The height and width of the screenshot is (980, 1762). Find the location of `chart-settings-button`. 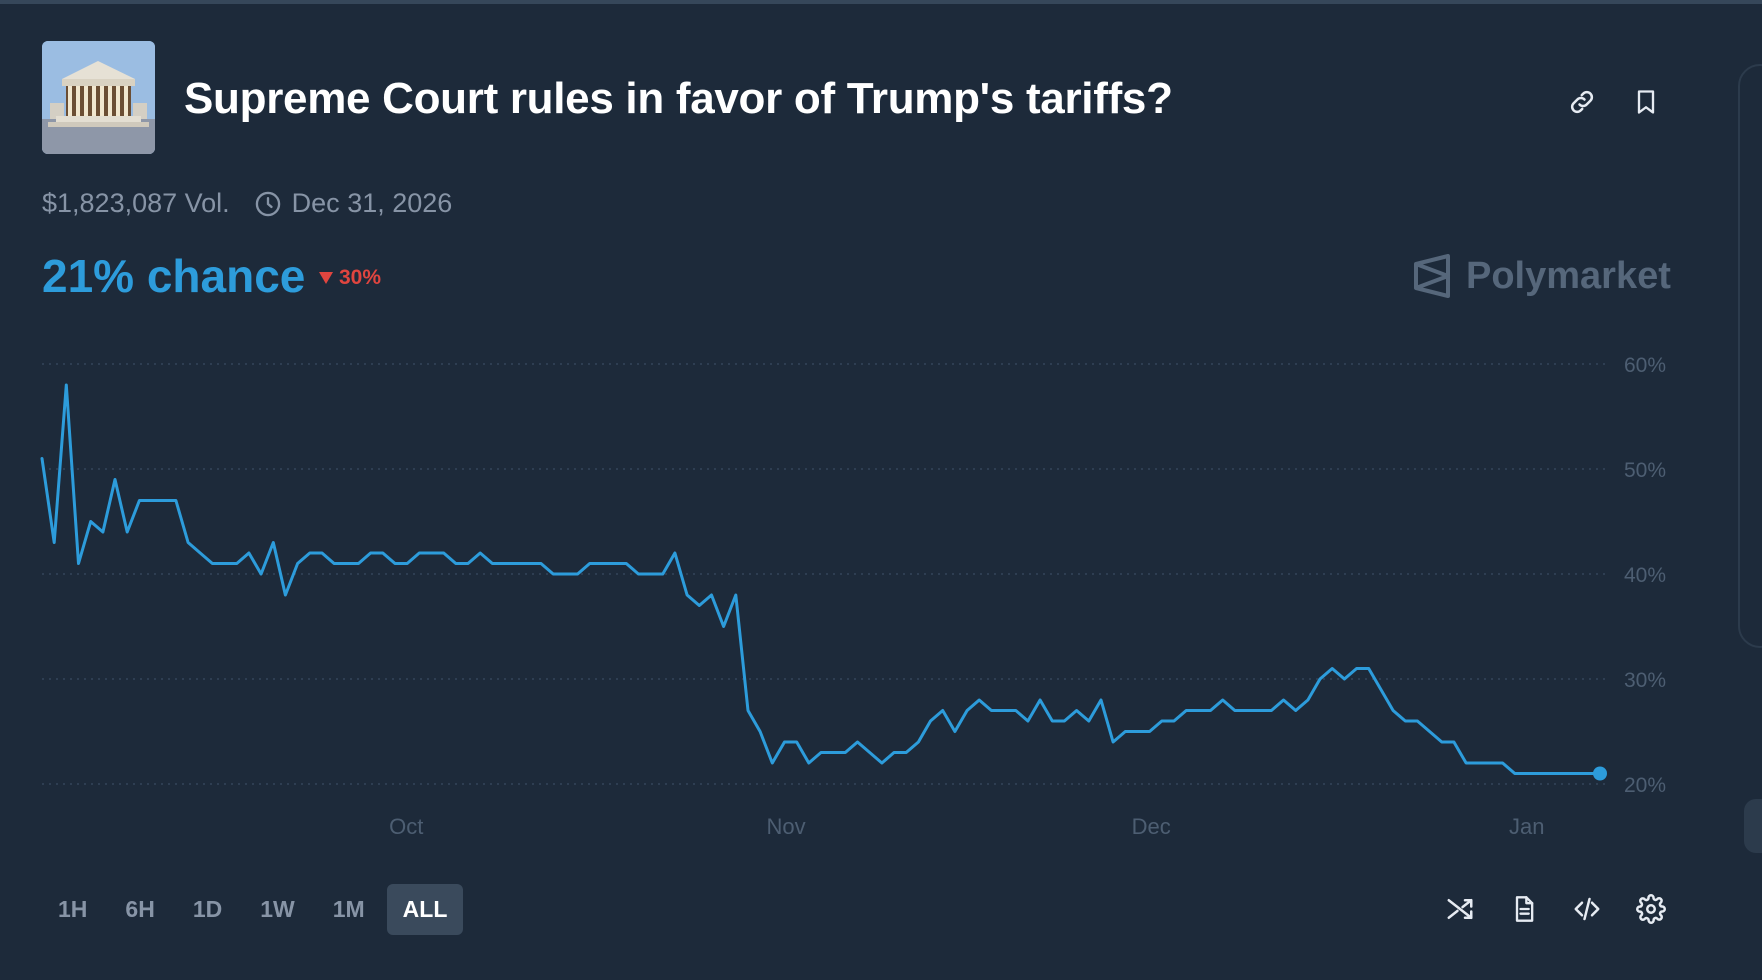

chart-settings-button is located at coordinates (1651, 909).